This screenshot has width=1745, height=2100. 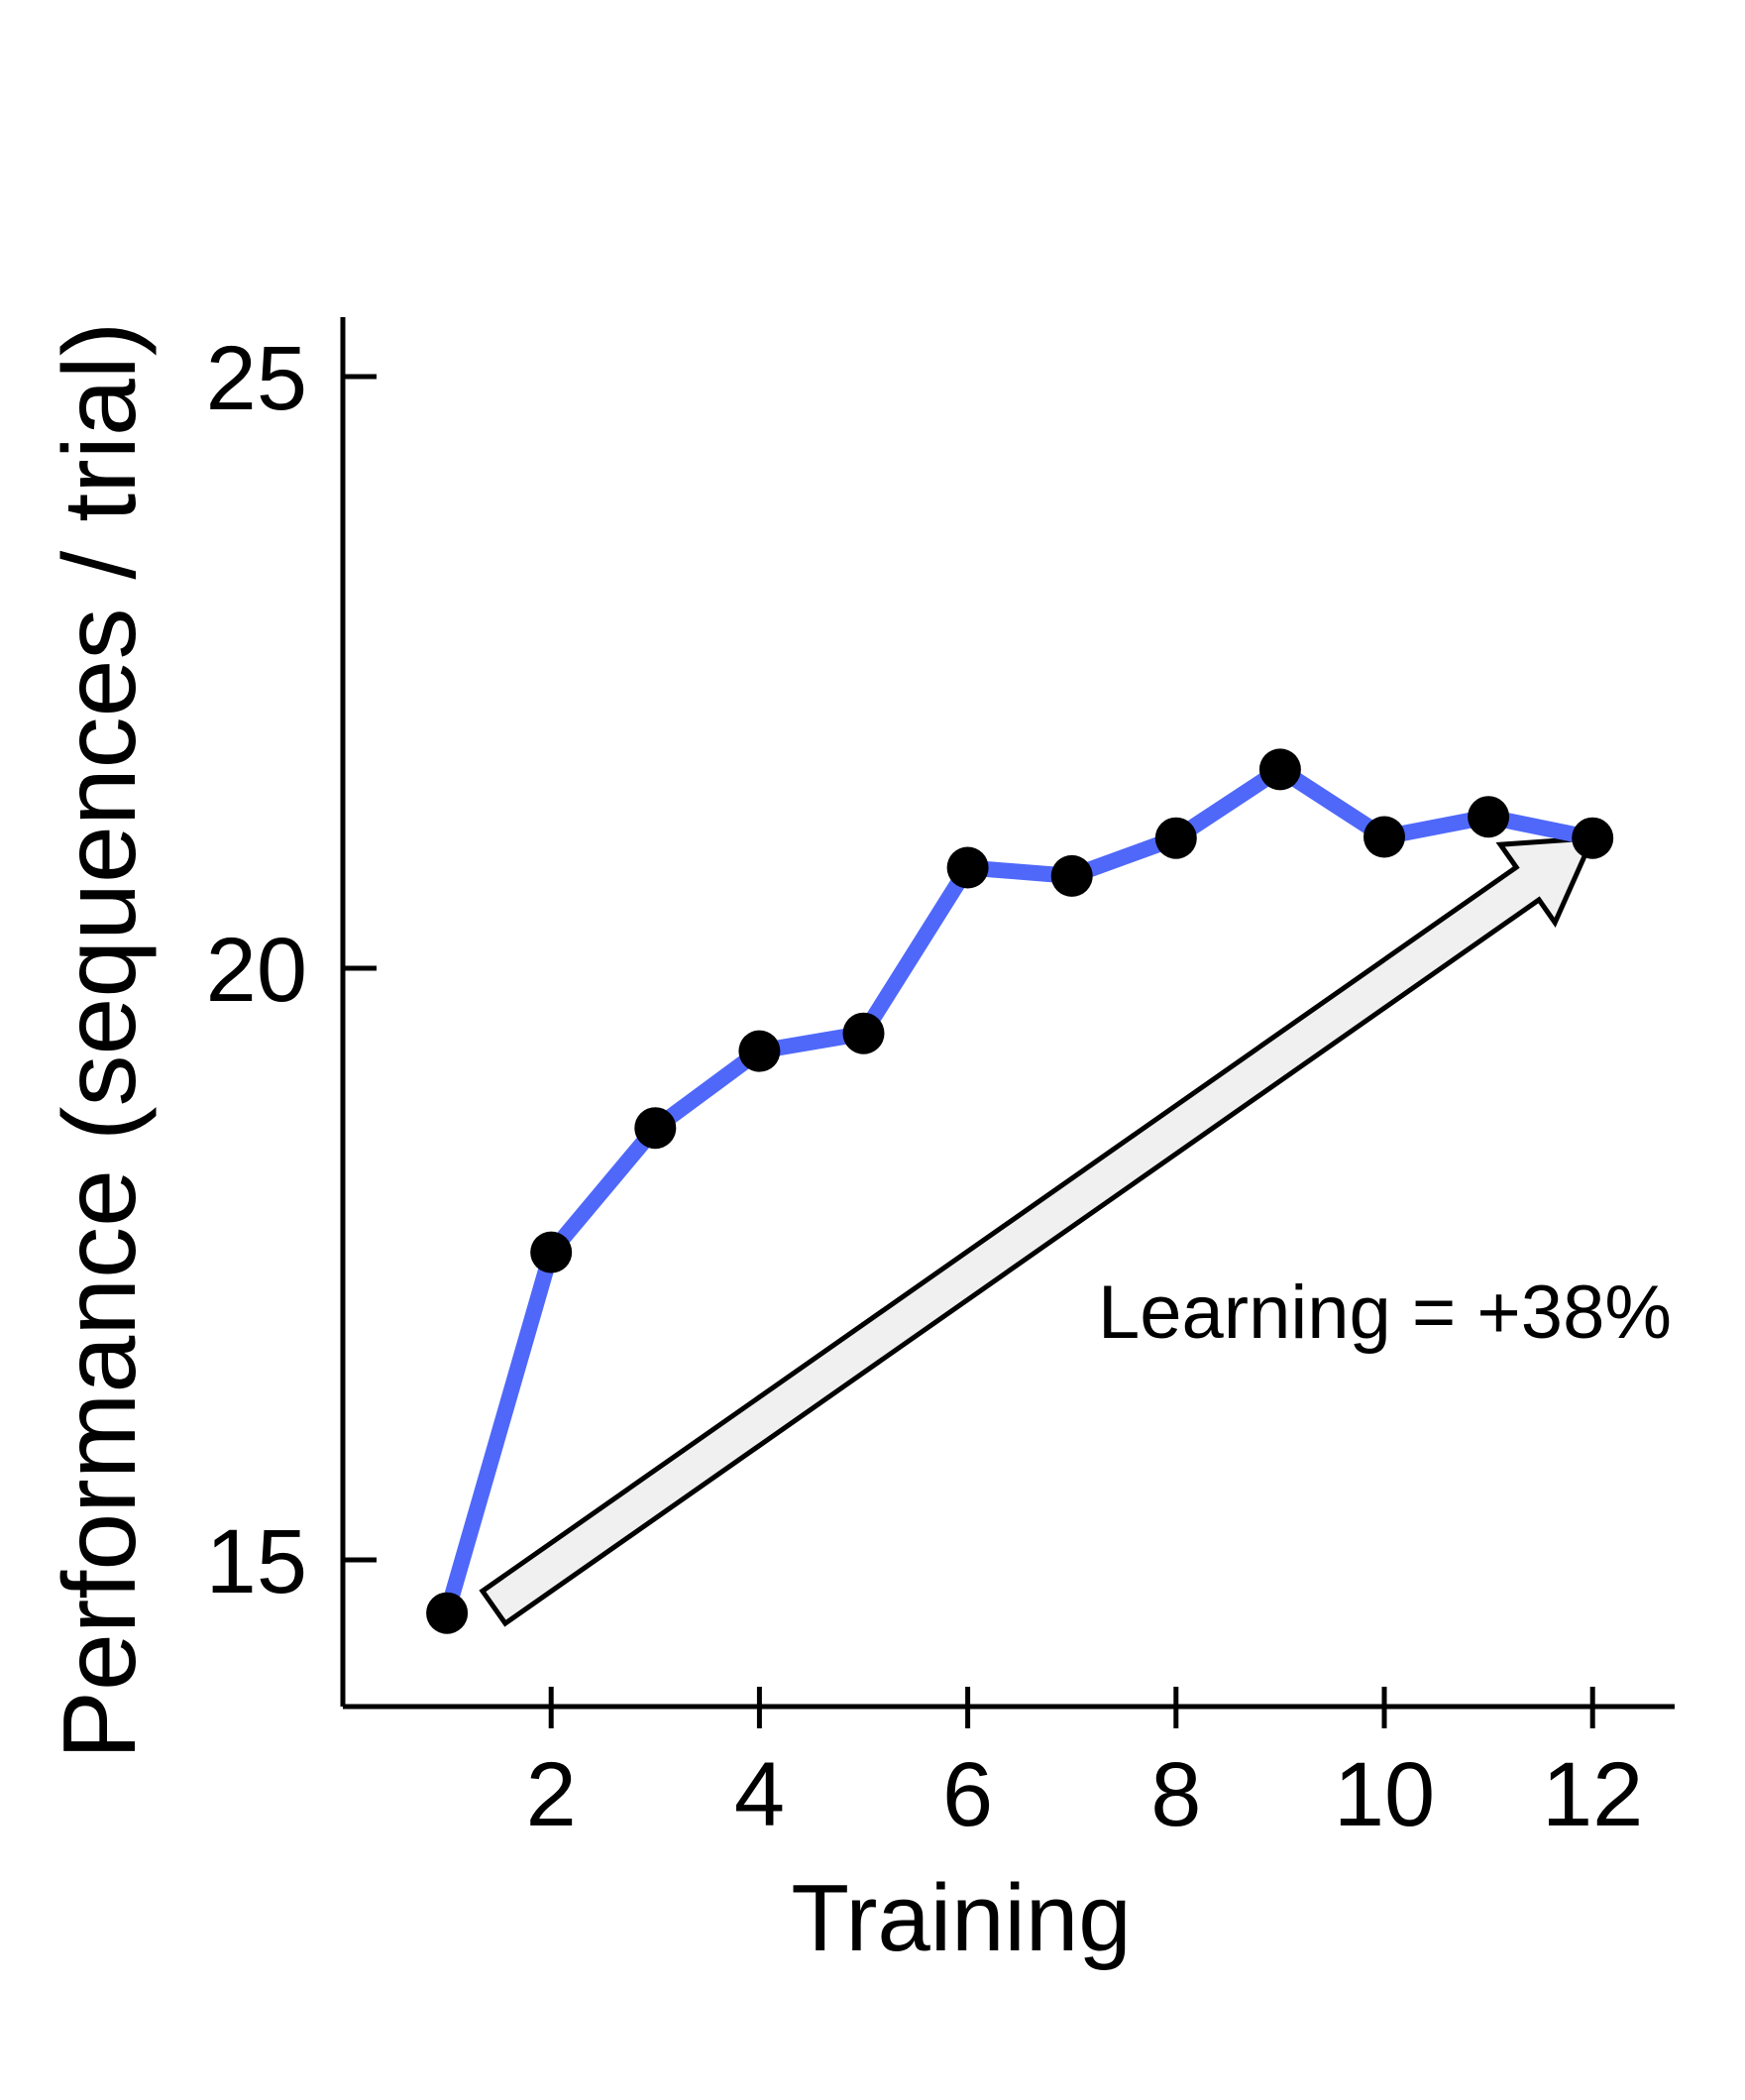 I want to click on x-tick-label: 8, so click(x=1176, y=1794).